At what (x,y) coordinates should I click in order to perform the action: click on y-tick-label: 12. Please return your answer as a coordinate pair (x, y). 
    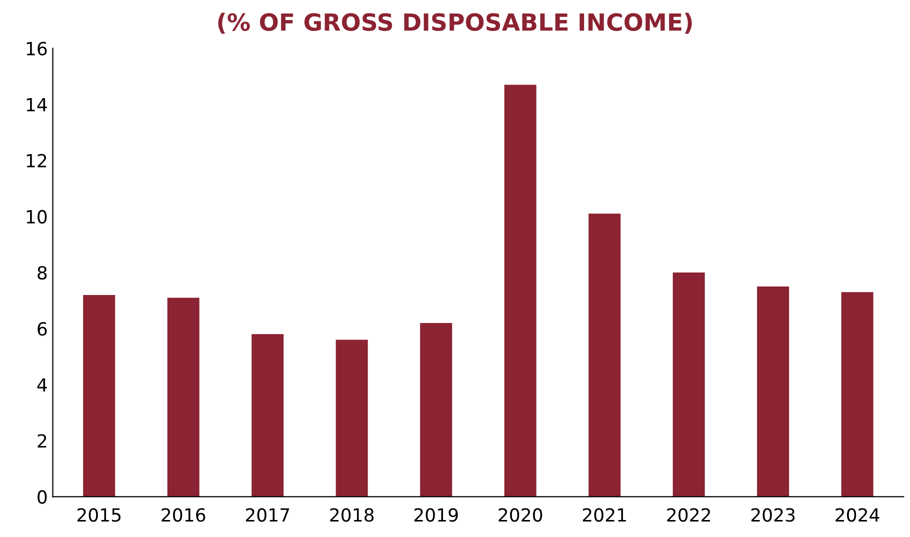
    Looking at the image, I should click on (36, 161).